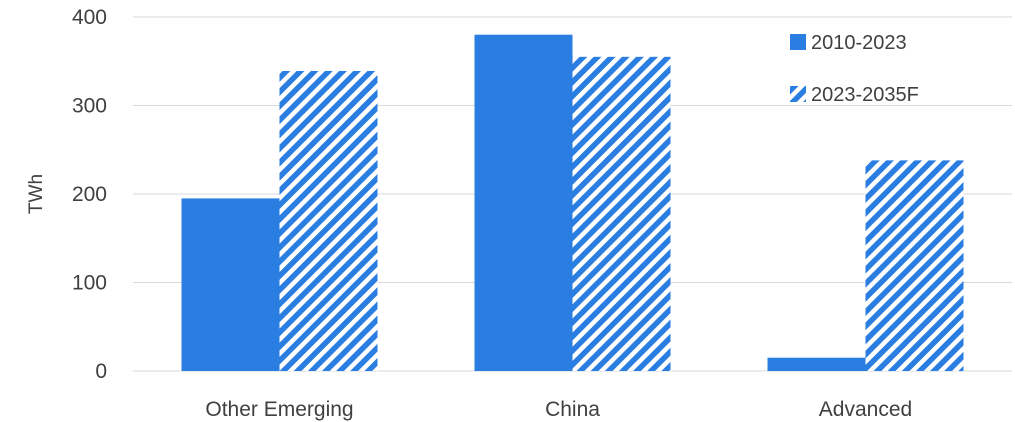  What do you see at coordinates (36, 194) in the screenshot?
I see `y-axis-title: TWh` at bounding box center [36, 194].